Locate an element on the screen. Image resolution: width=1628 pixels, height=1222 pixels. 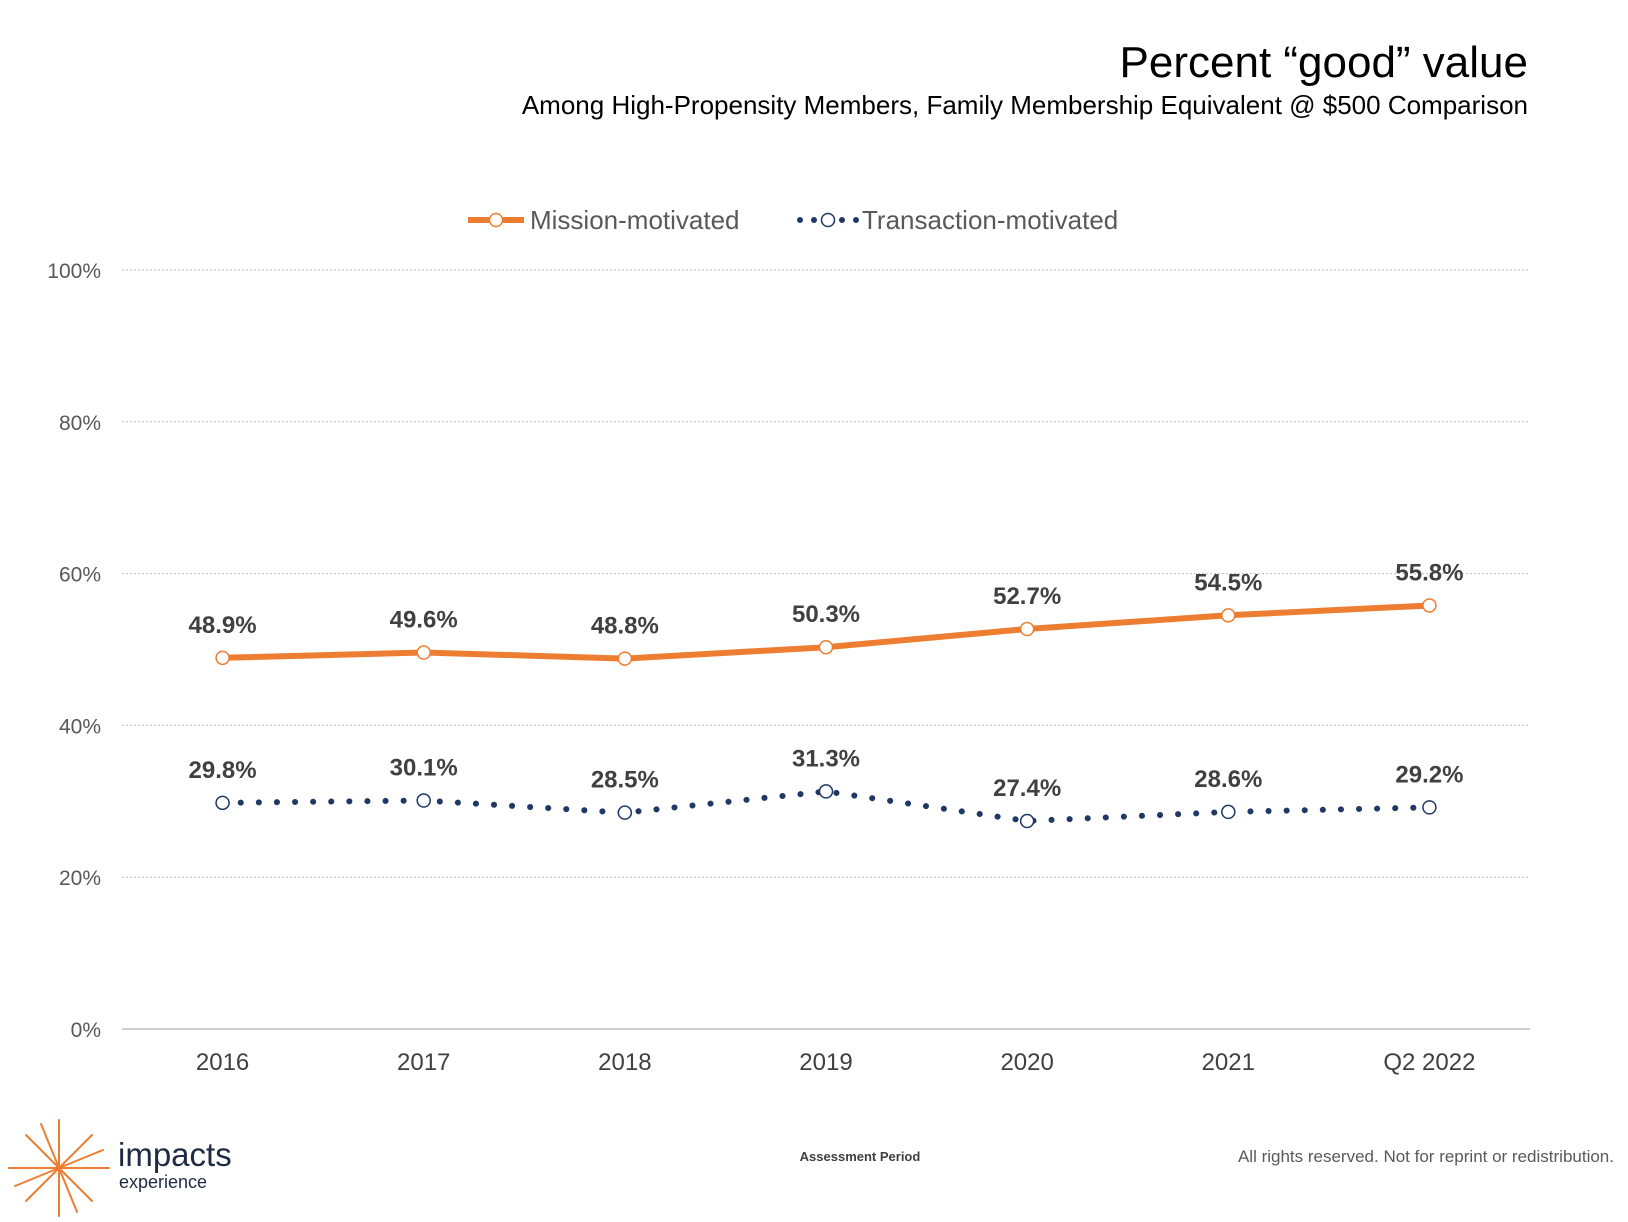
data-label: 52.7% is located at coordinates (1027, 596).